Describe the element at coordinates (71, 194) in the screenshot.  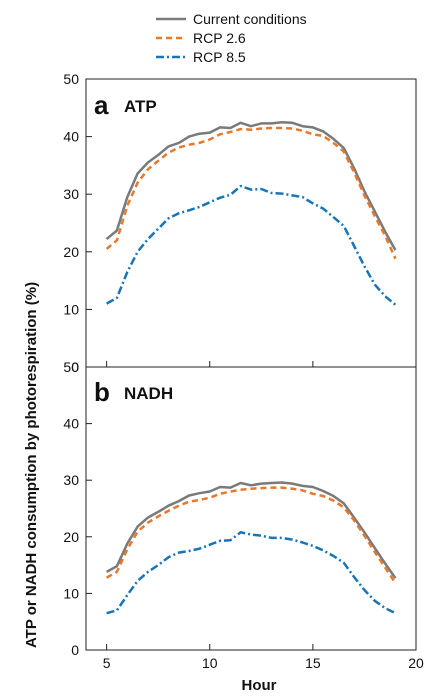
I see `panel-a-ytick-label-30: 30` at that location.